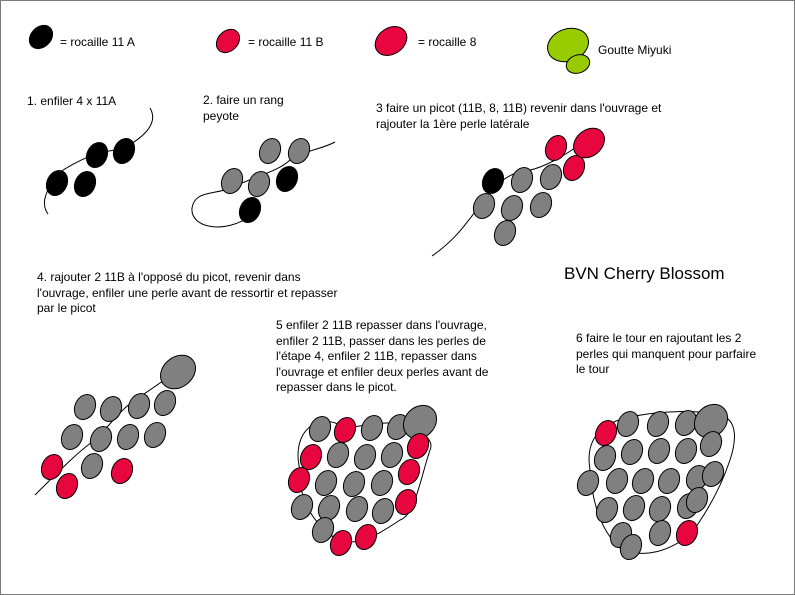 Image resolution: width=795 pixels, height=595 pixels. What do you see at coordinates (286, 42) in the screenshot?
I see `legend-label-rocaille-11b: = rocaille 11 B` at bounding box center [286, 42].